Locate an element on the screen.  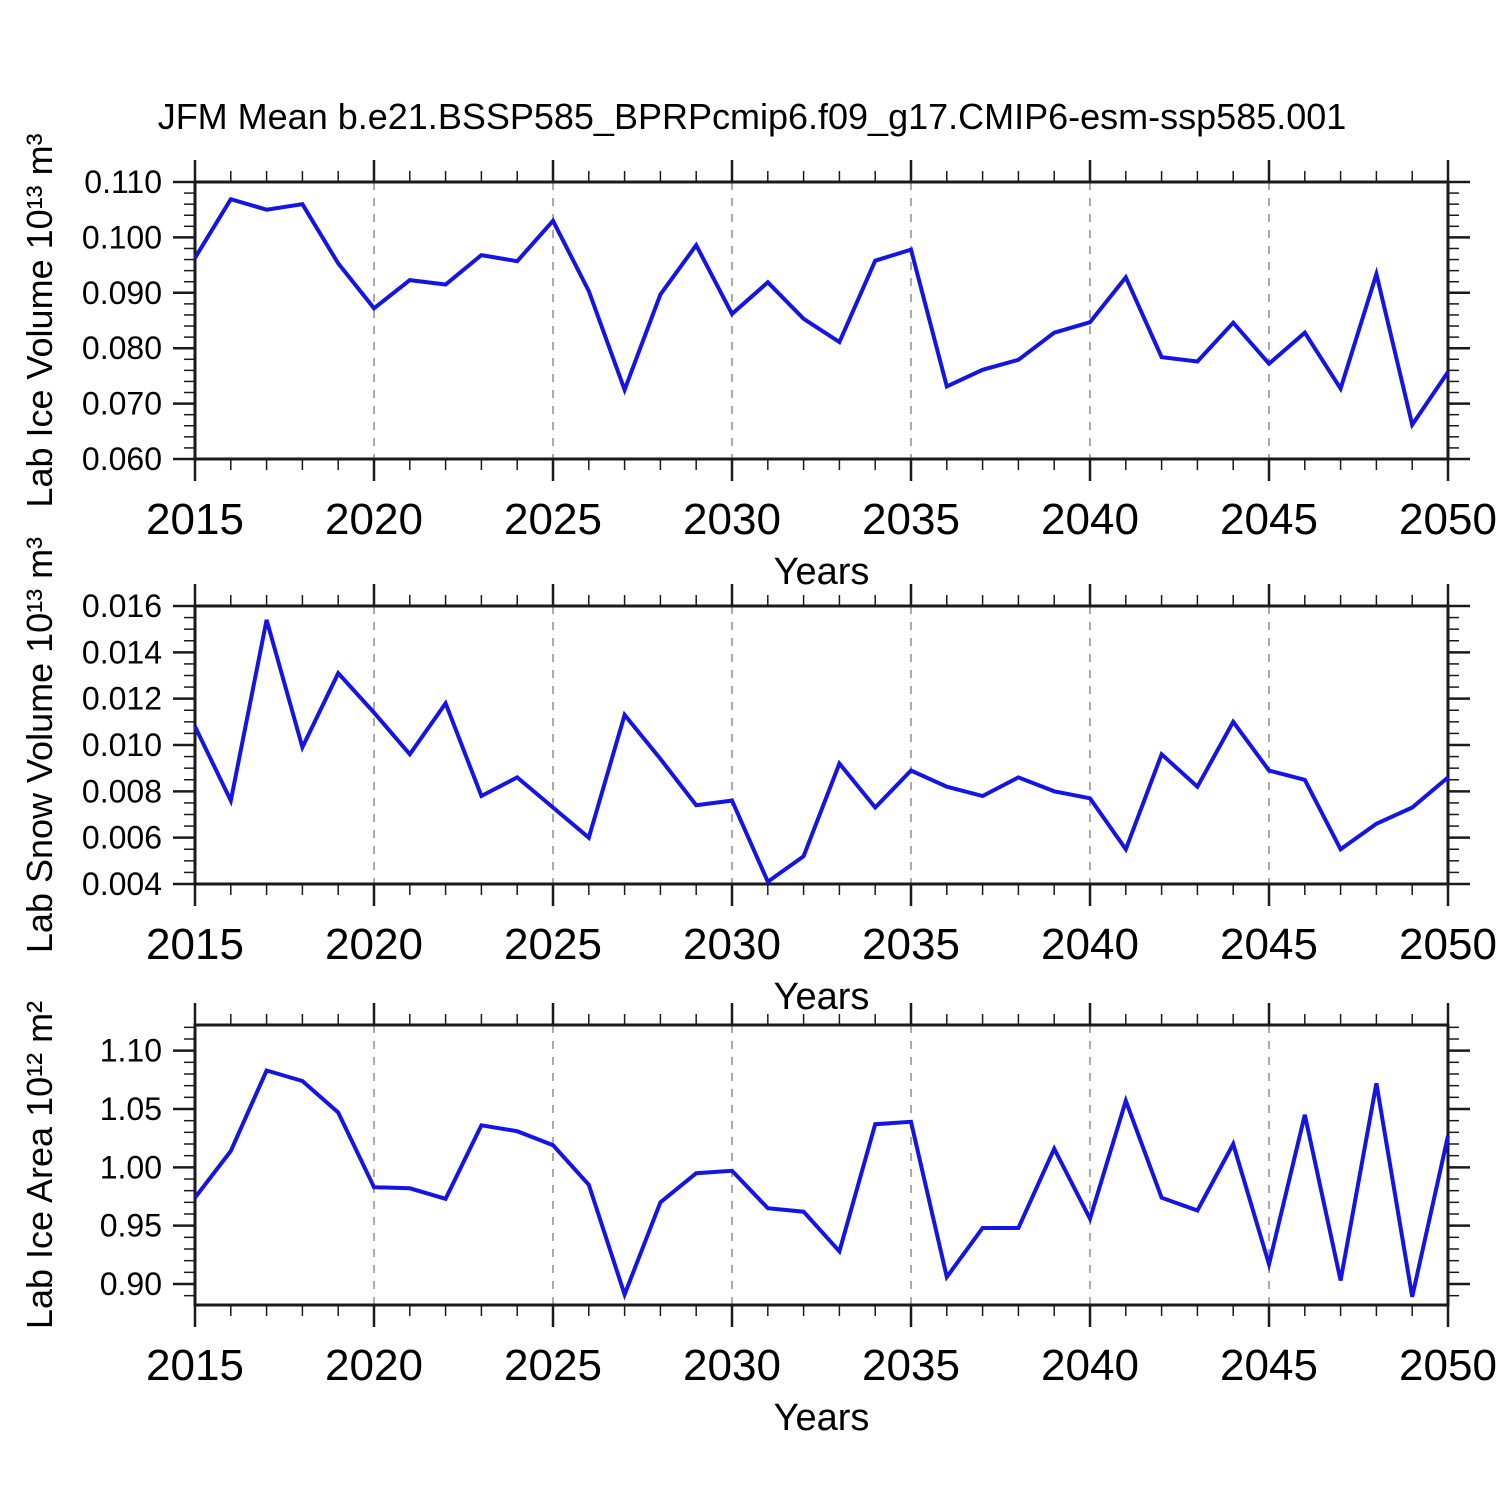
lab-snow-volume-y-tick-labels: 0.004 0.006 0.008 0.010 0.012 0.014 0.016 is located at coordinates (122, 745).